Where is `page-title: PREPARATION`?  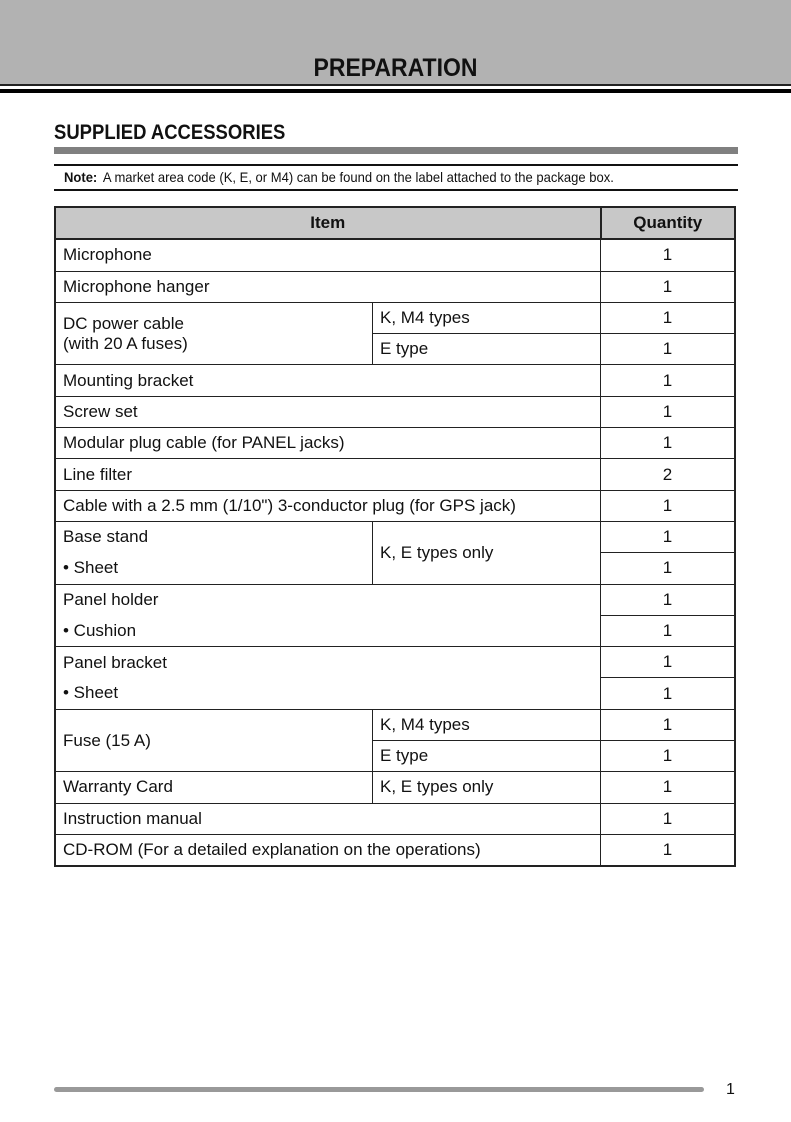
page-title: PREPARATION is located at coordinates (395, 68).